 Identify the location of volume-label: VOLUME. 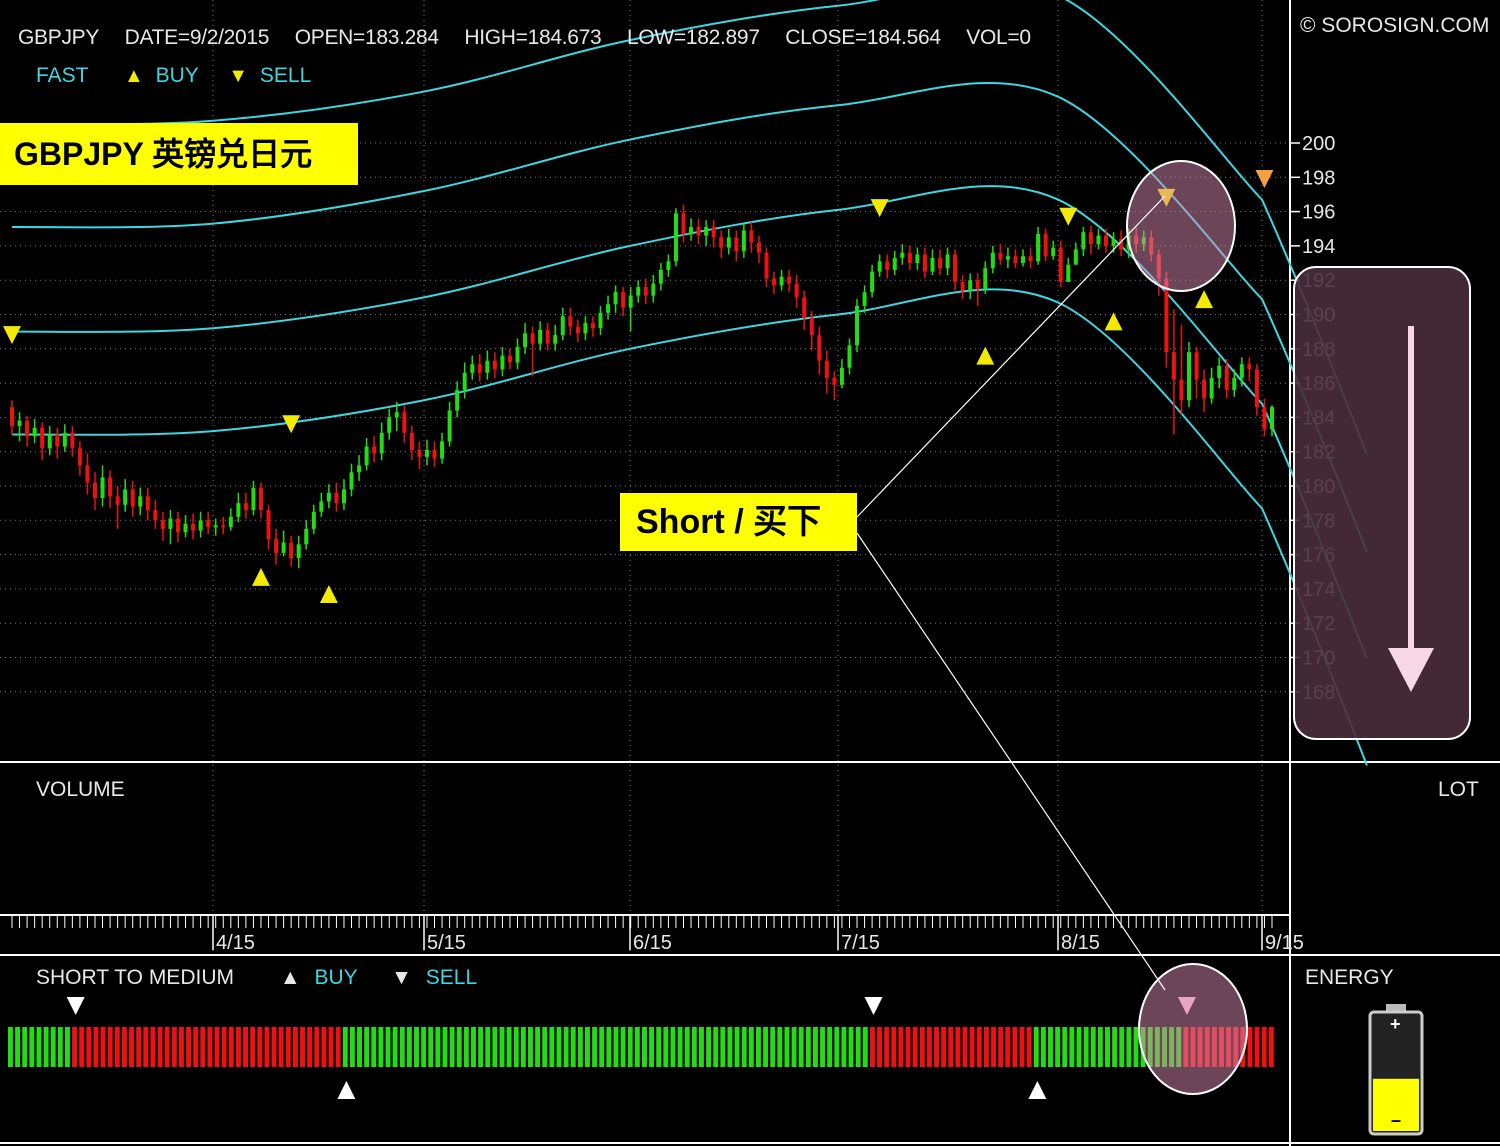
(80, 789).